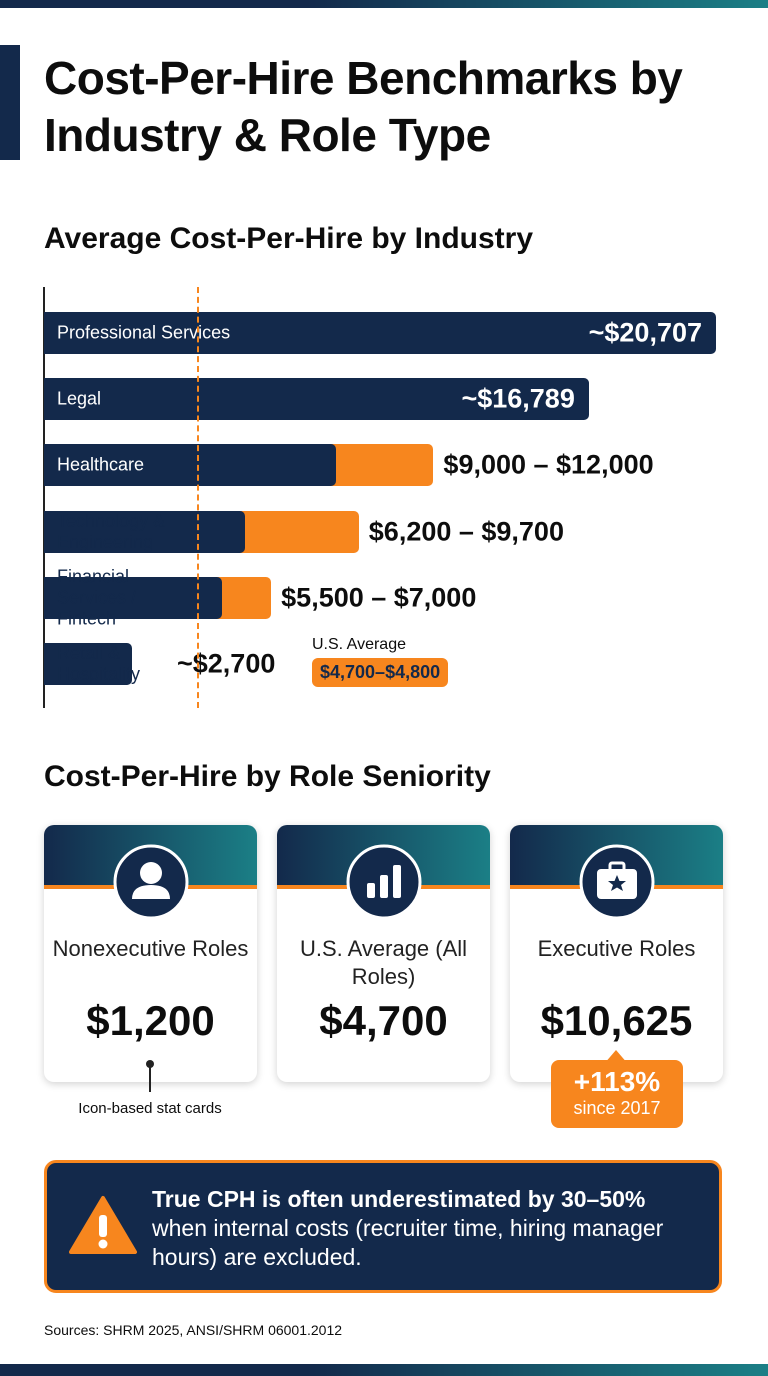 This screenshot has width=768, height=1376. I want to click on card-title: U.S. Average (All Roles), so click(383, 962).